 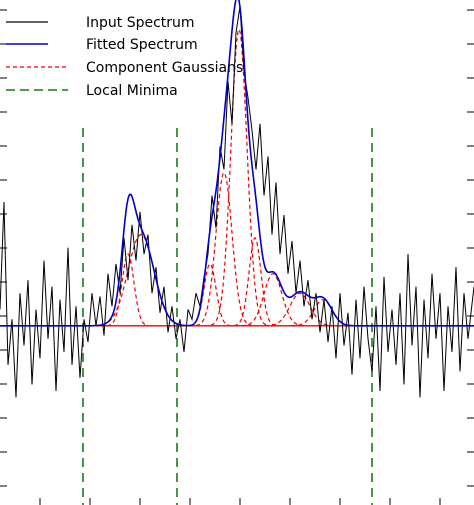 What do you see at coordinates (142, 45) in the screenshot?
I see `legend-label-fitted-spectrum: Fitted Spectrum` at bounding box center [142, 45].